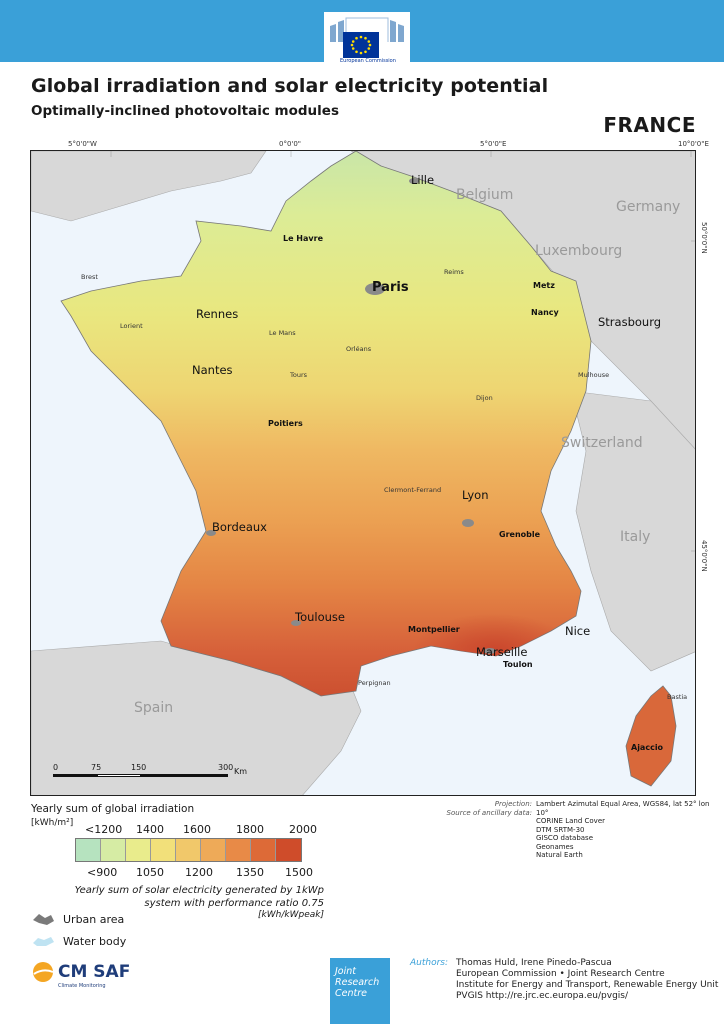 The height and width of the screenshot is (1024, 724). What do you see at coordinates (250, 829) in the screenshot?
I see `legend-top-4: 1800` at bounding box center [250, 829].